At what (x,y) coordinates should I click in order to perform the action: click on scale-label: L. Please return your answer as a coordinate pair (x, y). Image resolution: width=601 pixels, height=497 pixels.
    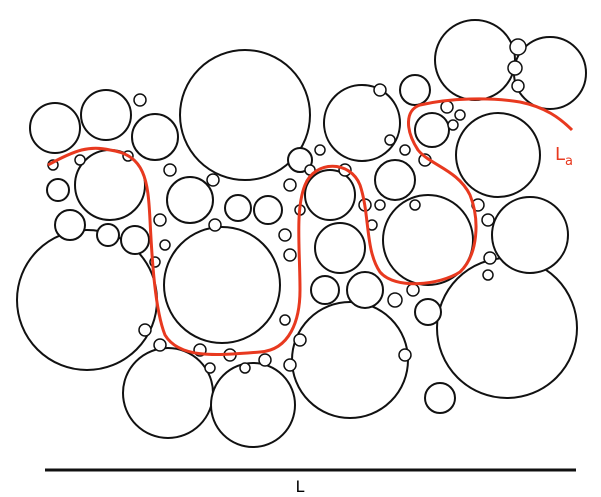
    Looking at the image, I should click on (300, 486).